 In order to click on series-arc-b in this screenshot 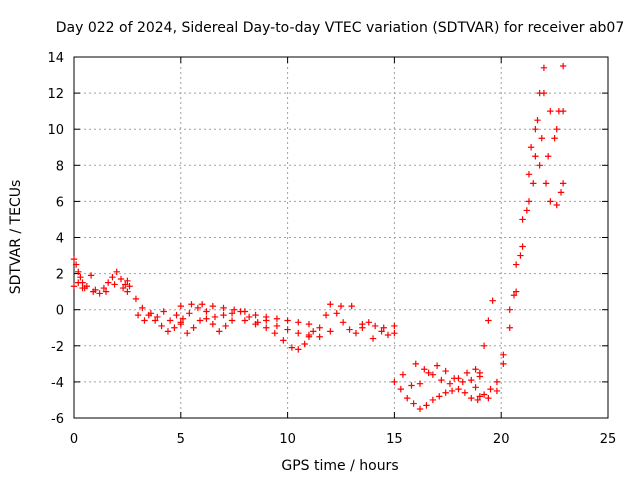, I will do `click(100, 286)`.